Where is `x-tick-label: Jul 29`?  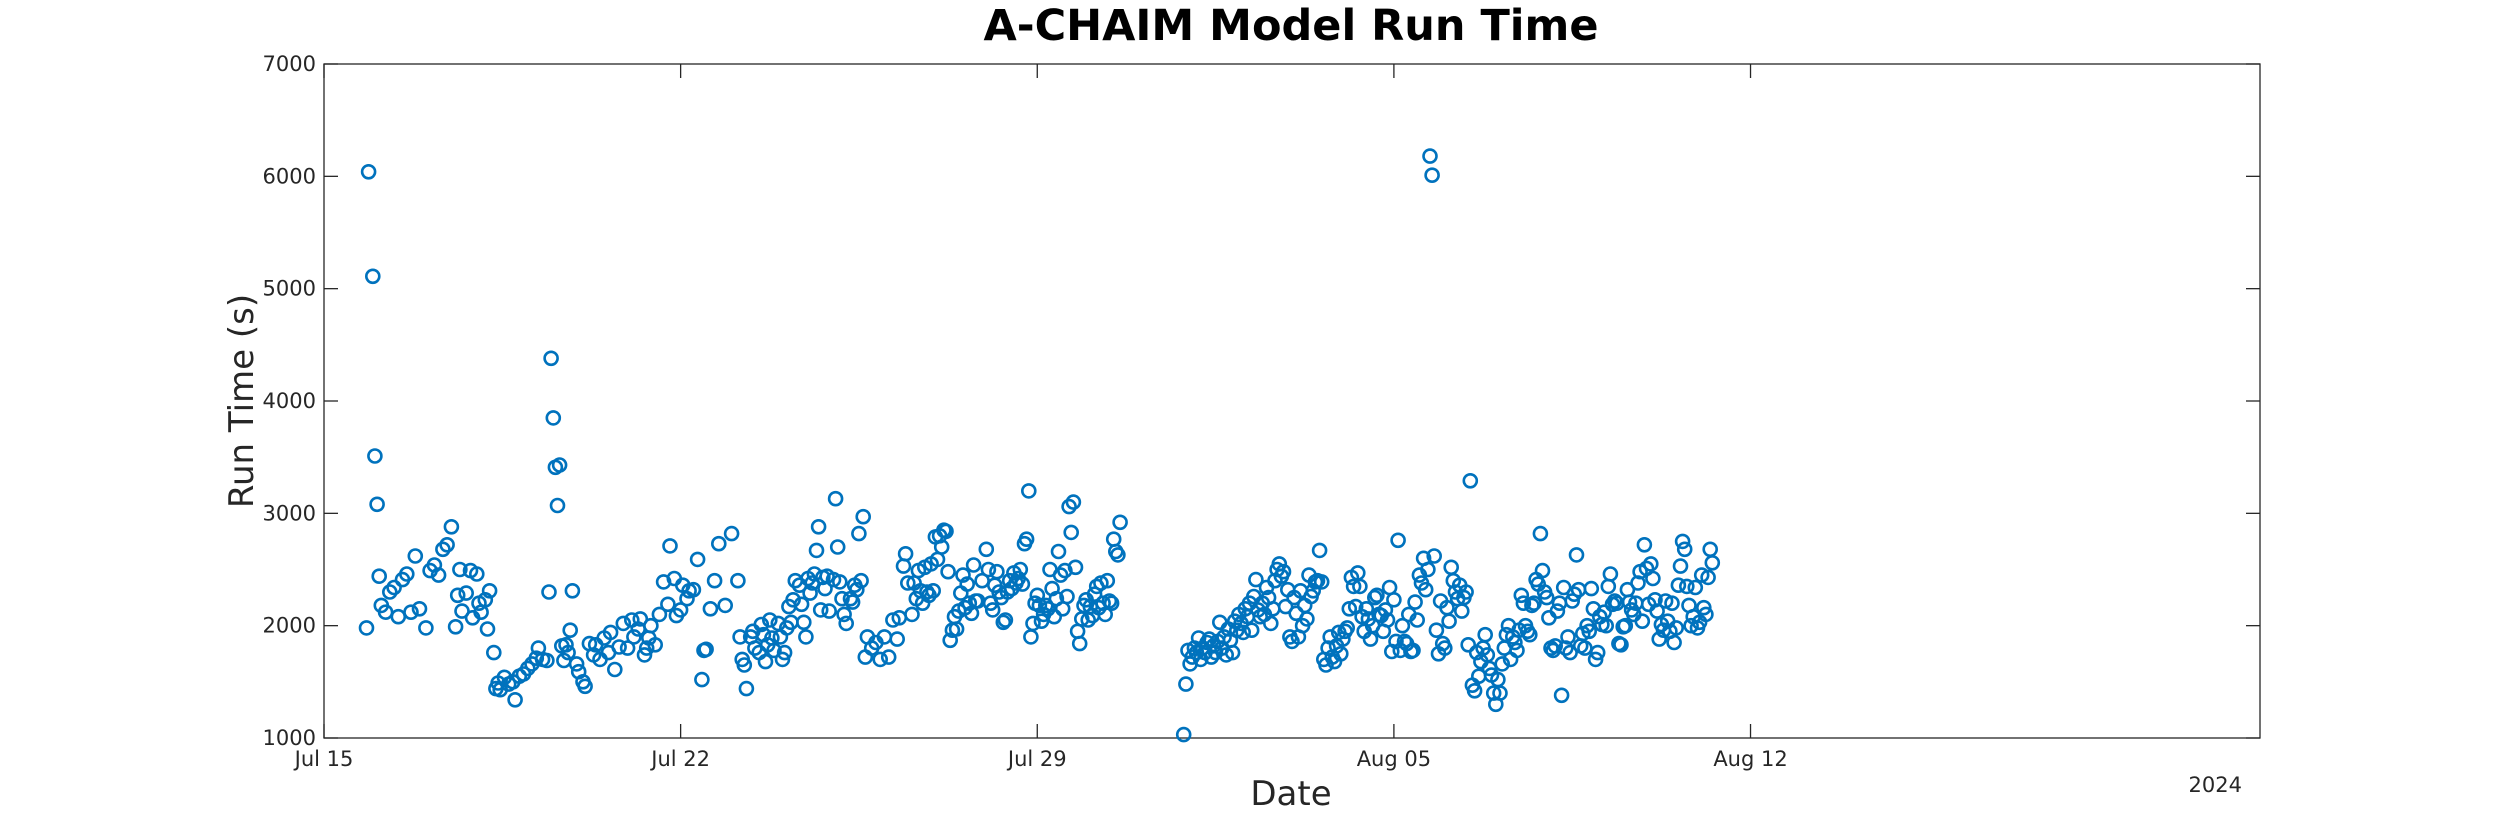
x-tick-label: Jul 29 is located at coordinates (1036, 759).